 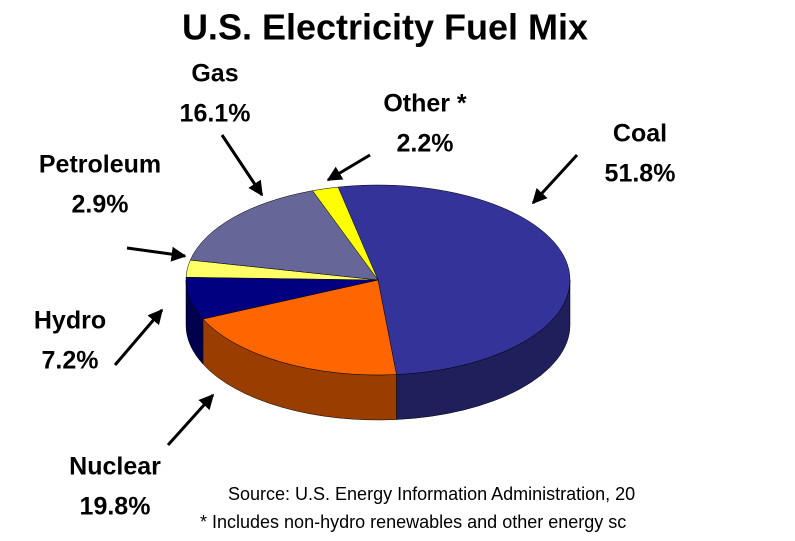 I want to click on slice-value-label: 19.8%, so click(x=115, y=507).